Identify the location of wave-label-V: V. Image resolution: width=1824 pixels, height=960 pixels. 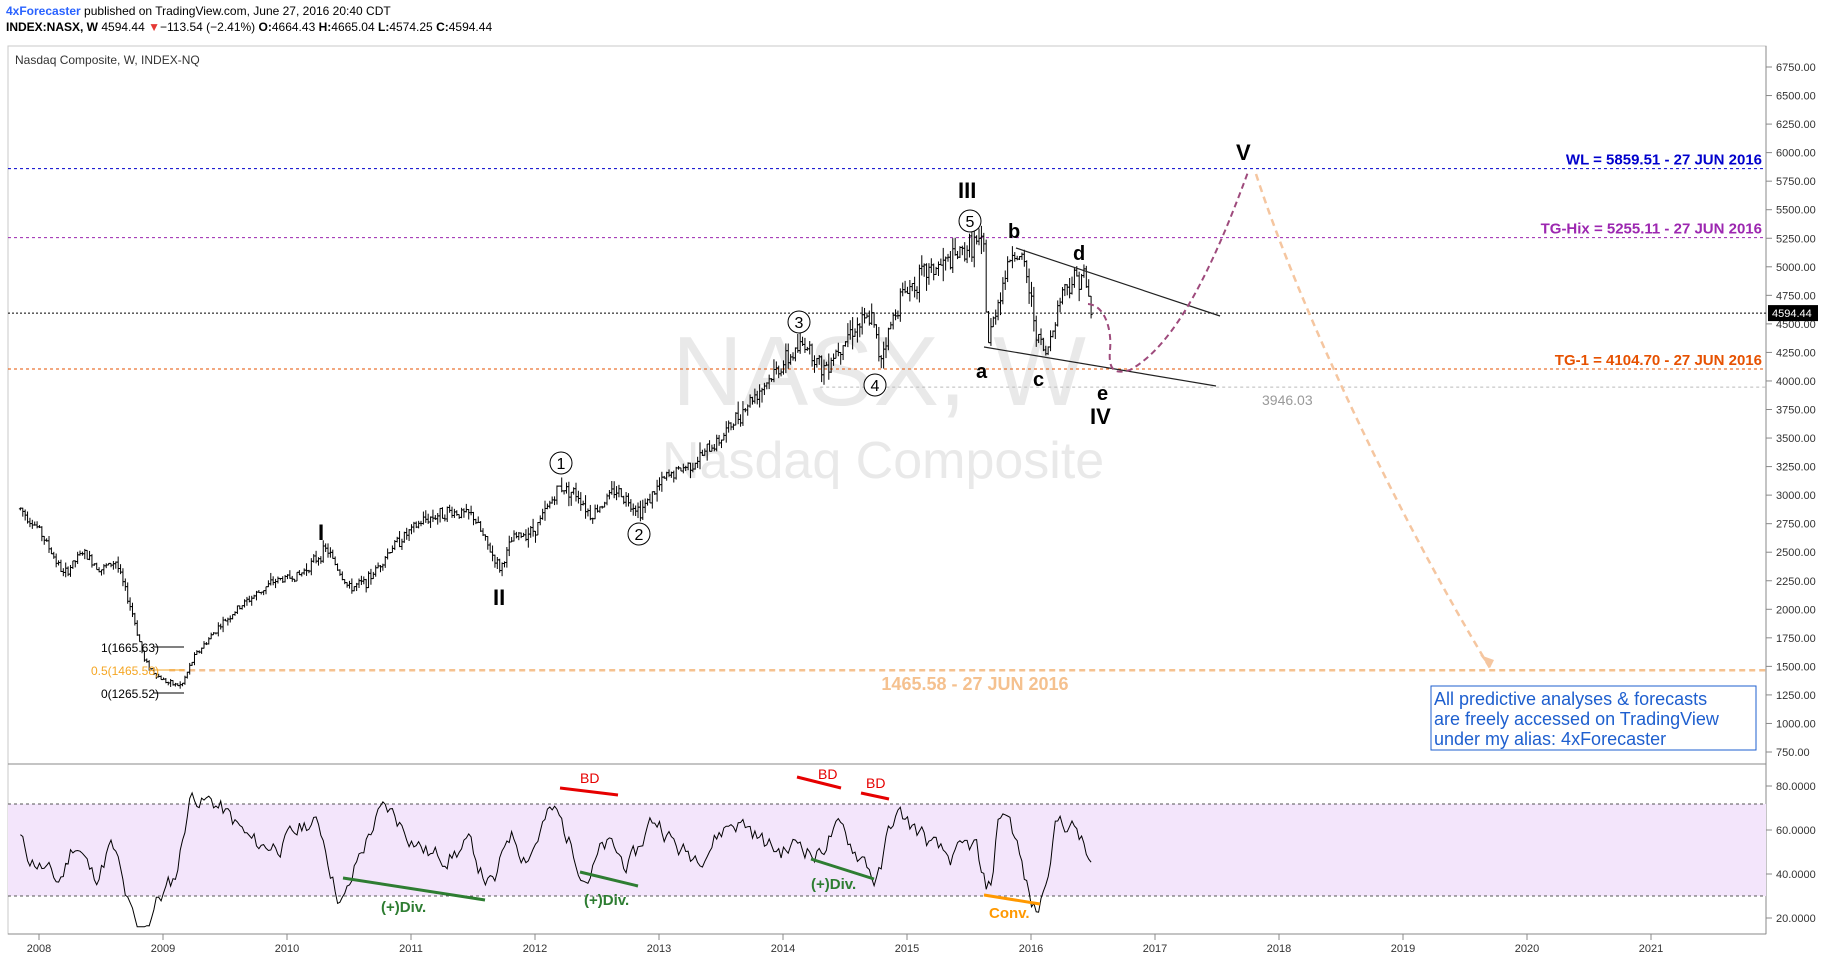
(1243, 152).